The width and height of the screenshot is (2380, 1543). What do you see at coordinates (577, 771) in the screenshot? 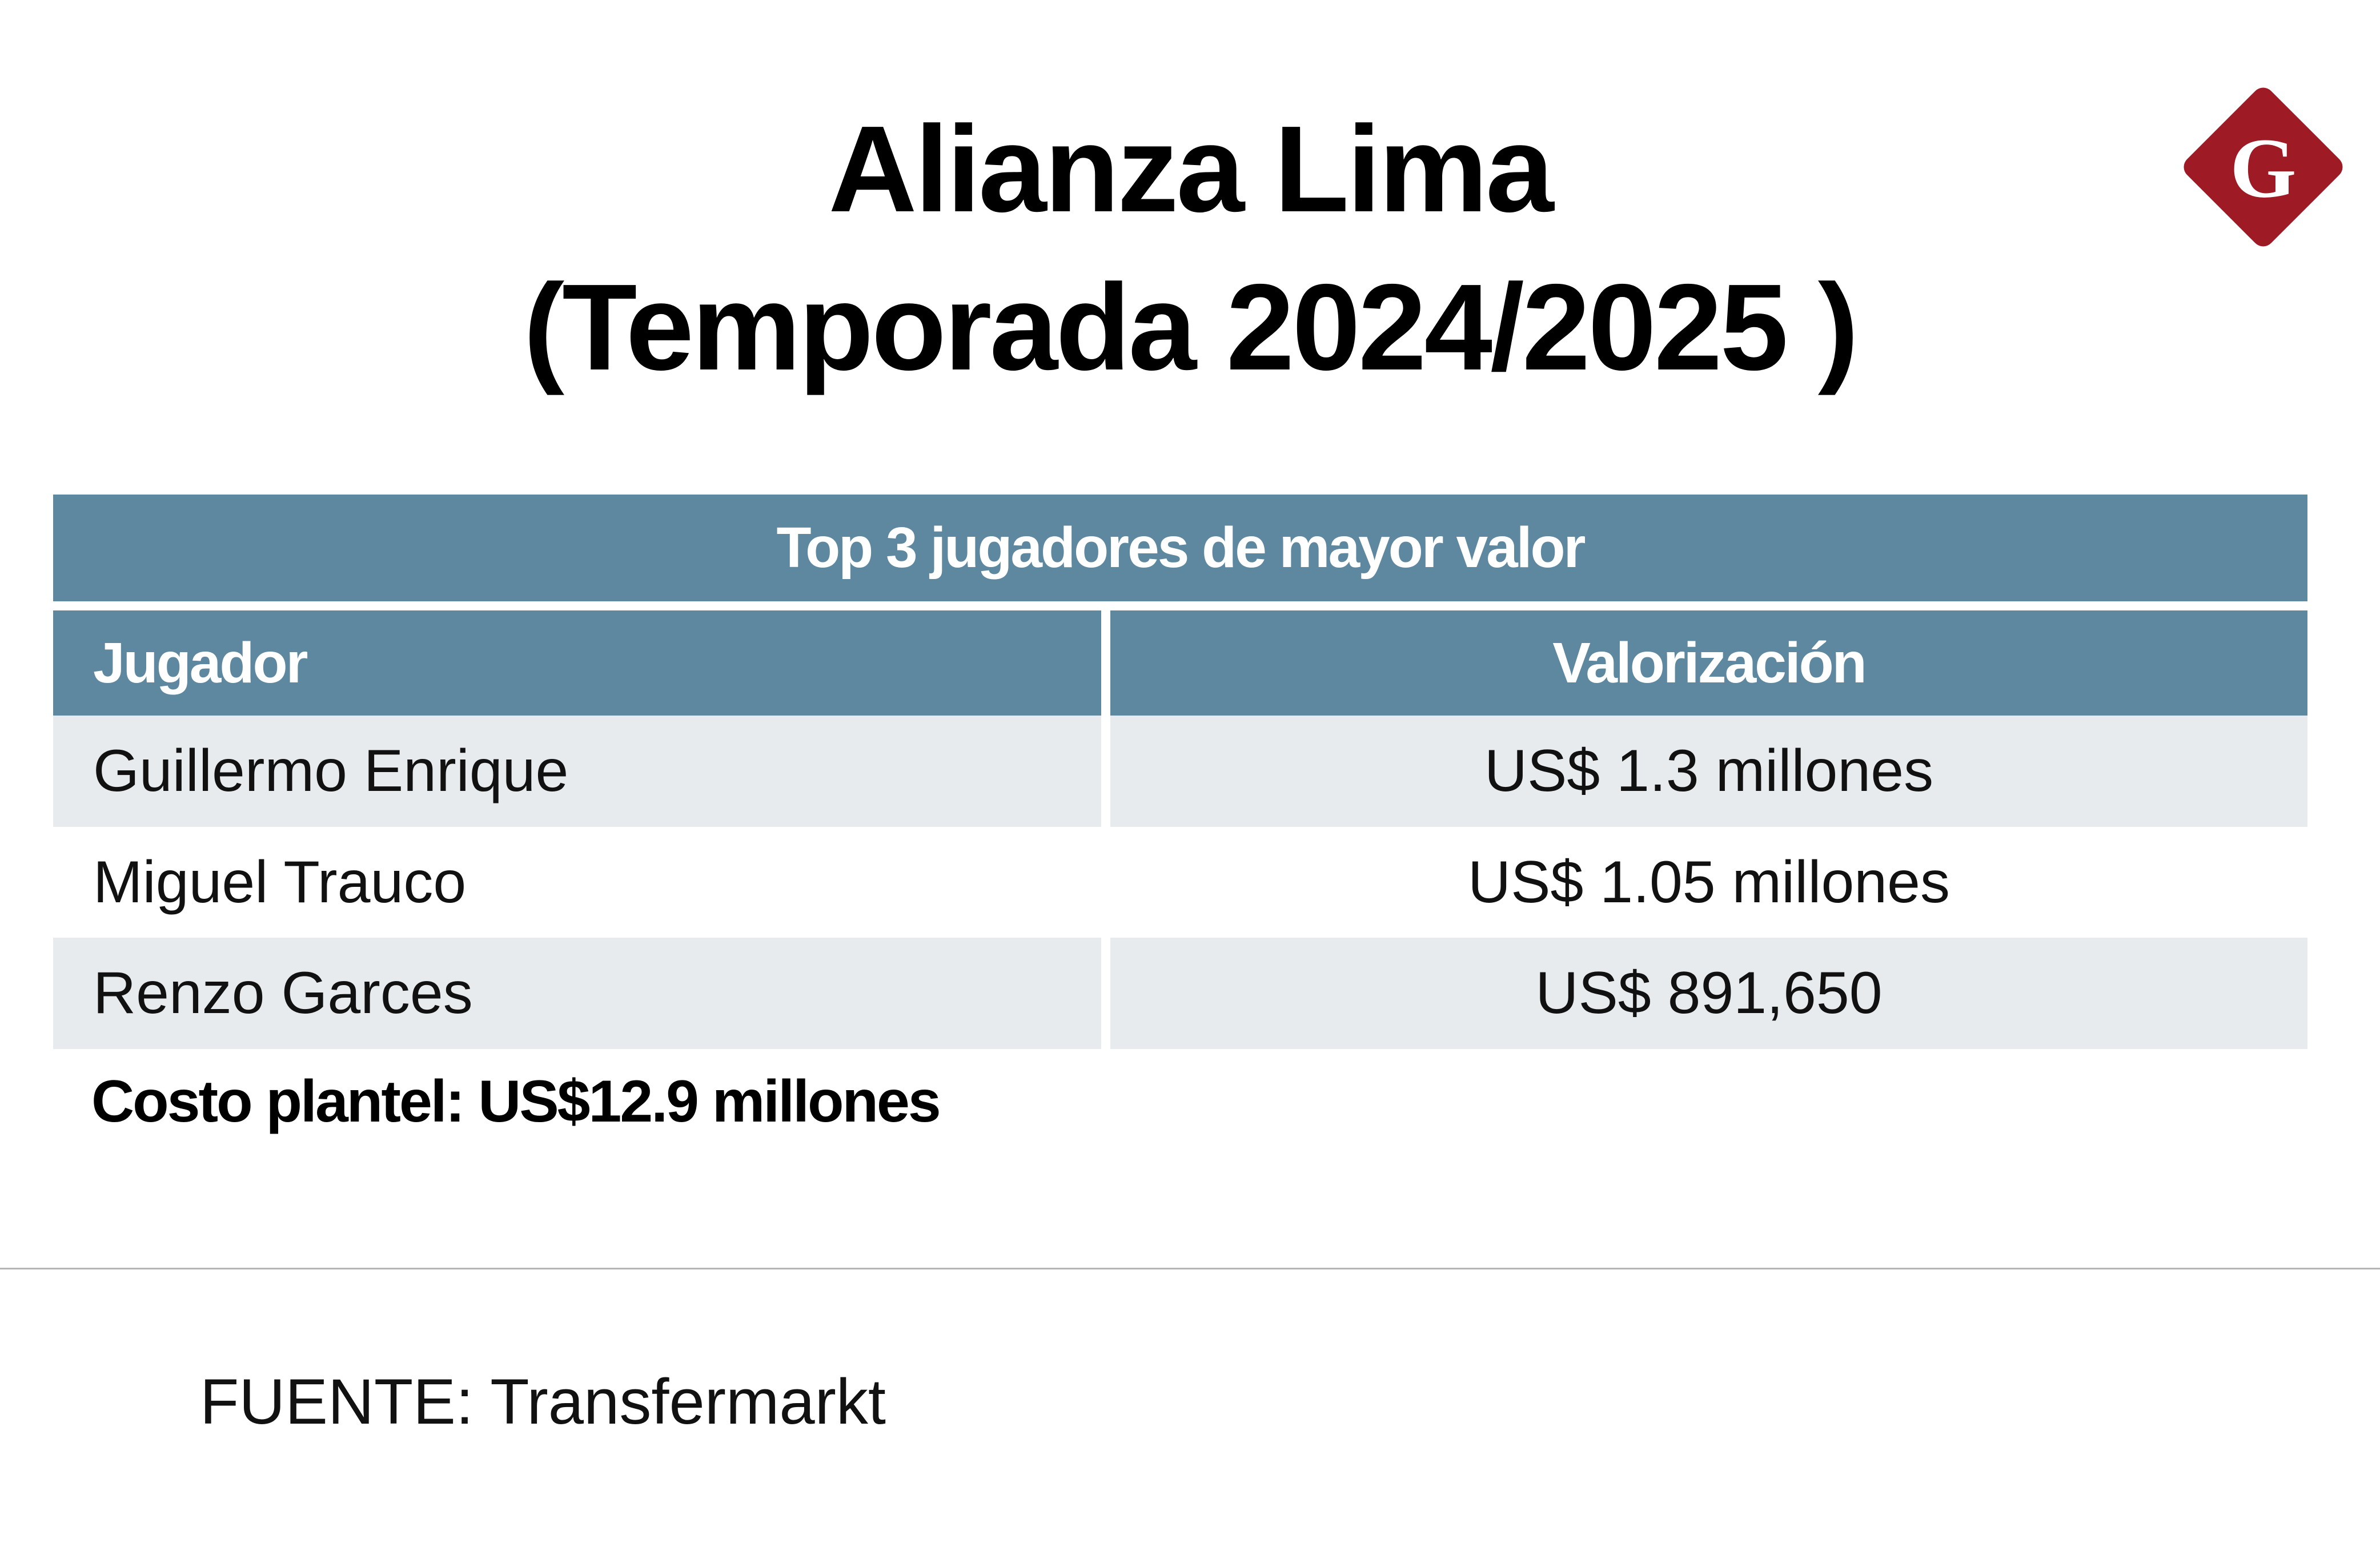
I see `table-cell-player: Guillermo Enrique` at bounding box center [577, 771].